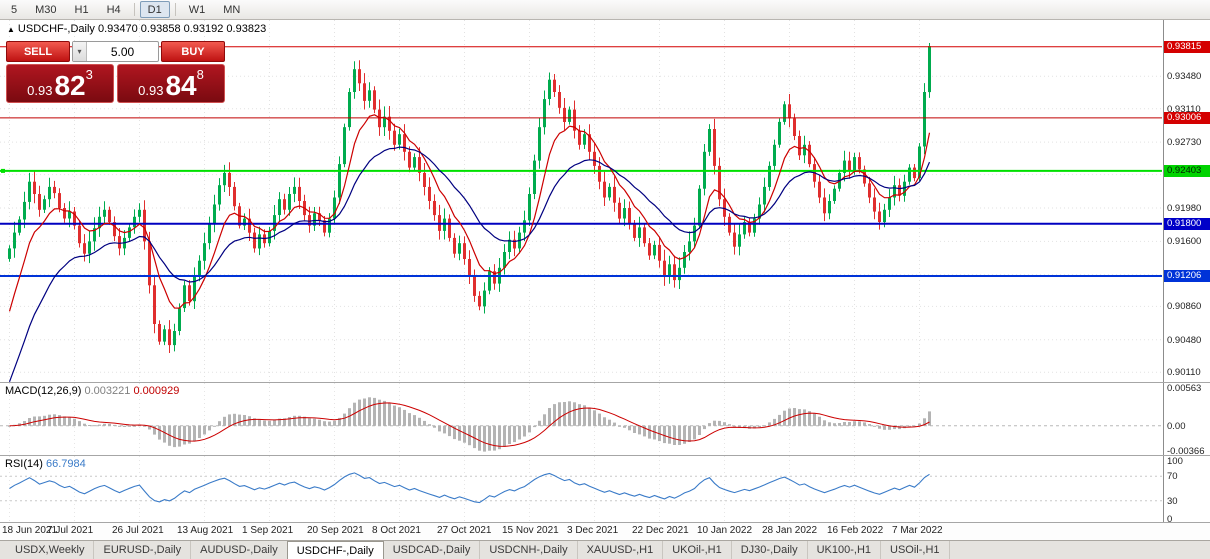 Image resolution: width=1210 pixels, height=559 pixels. I want to click on price-tick: 0.93480, so click(1184, 77).